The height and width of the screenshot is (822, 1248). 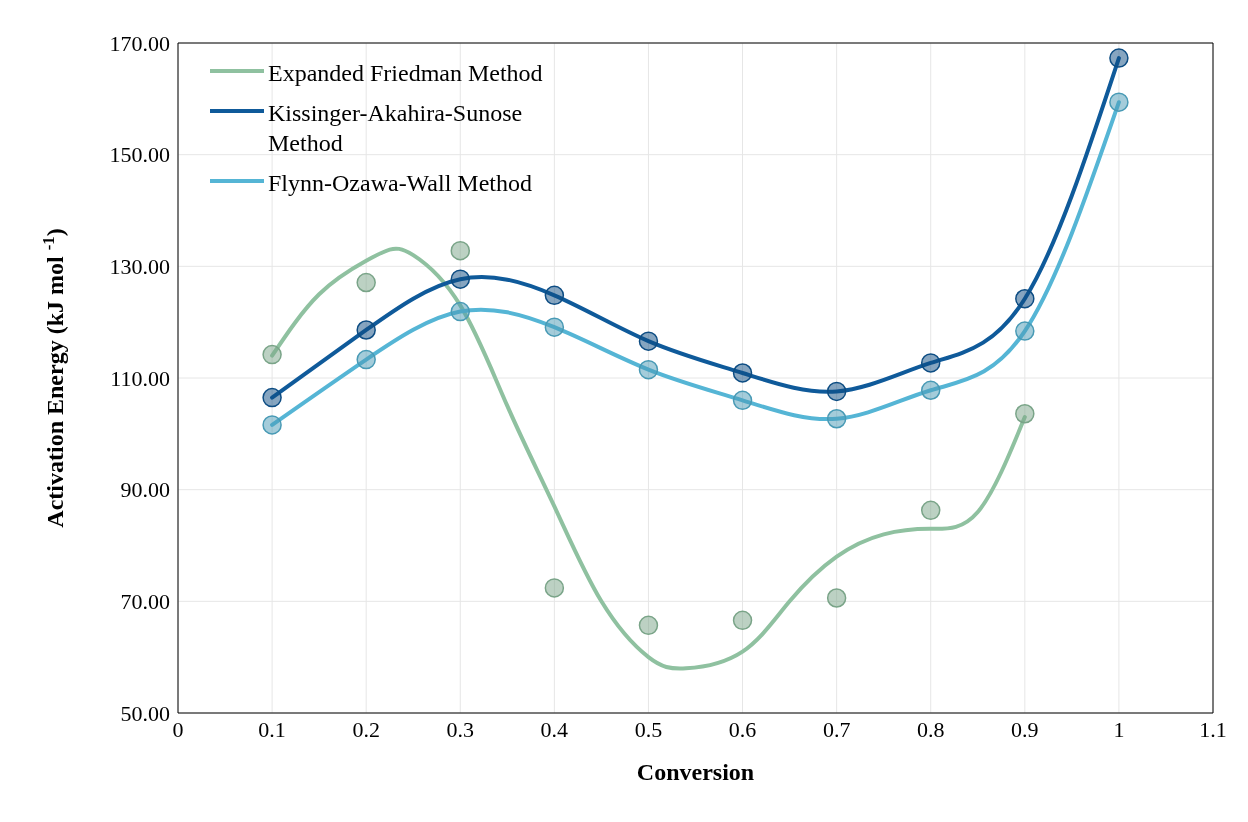 What do you see at coordinates (145, 602) in the screenshot?
I see `y-tick-label: 70.00` at bounding box center [145, 602].